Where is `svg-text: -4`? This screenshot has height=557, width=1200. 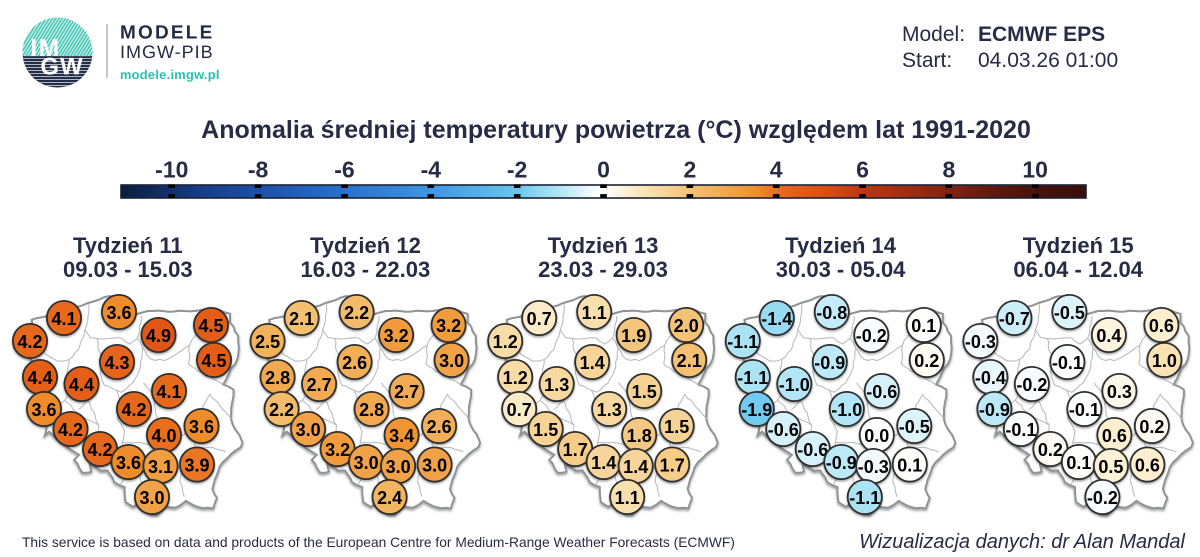 svg-text: -4 is located at coordinates (431, 170).